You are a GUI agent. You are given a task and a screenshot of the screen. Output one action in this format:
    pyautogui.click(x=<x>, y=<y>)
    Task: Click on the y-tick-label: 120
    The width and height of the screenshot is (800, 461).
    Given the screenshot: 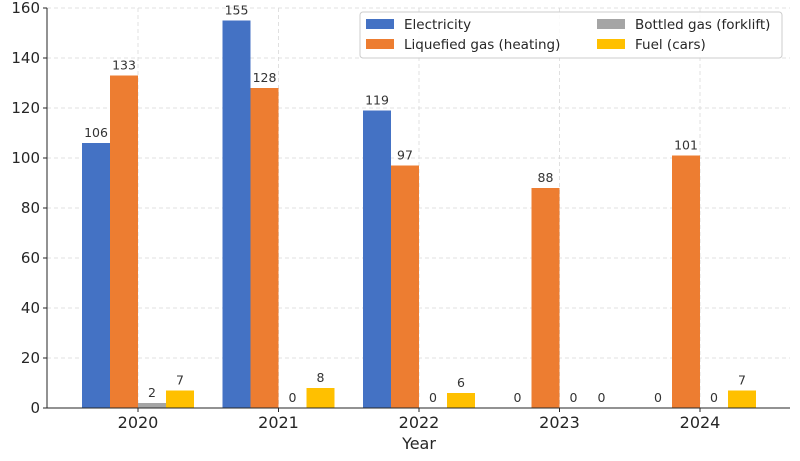 What is the action you would take?
    pyautogui.click(x=25, y=108)
    